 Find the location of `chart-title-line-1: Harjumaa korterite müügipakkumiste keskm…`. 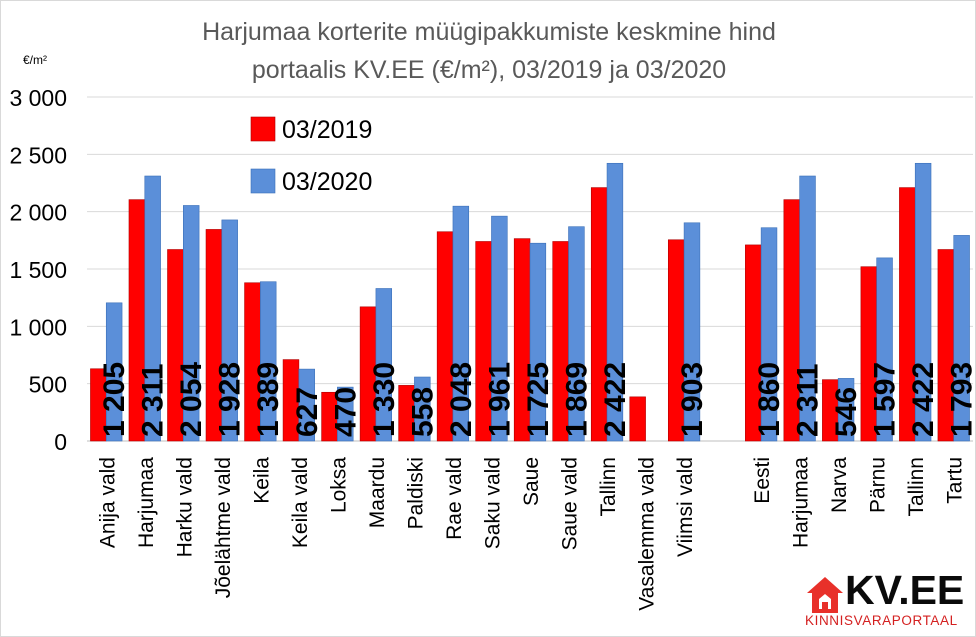

chart-title-line-1: Harjumaa korterite müügipakkumiste keskm… is located at coordinates (489, 32).